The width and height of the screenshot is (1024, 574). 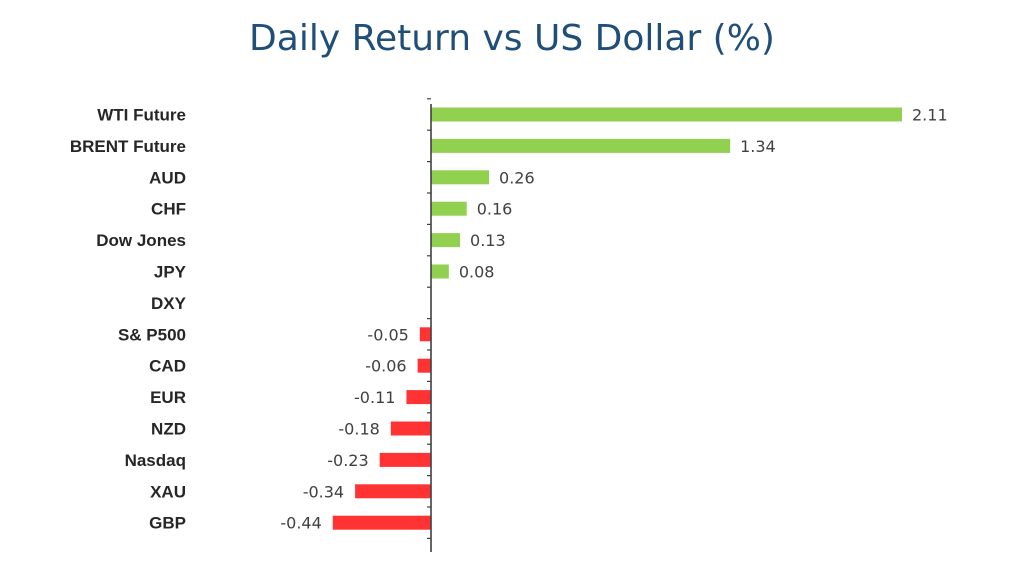 What do you see at coordinates (128, 146) in the screenshot?
I see `category-label: BRENT Future` at bounding box center [128, 146].